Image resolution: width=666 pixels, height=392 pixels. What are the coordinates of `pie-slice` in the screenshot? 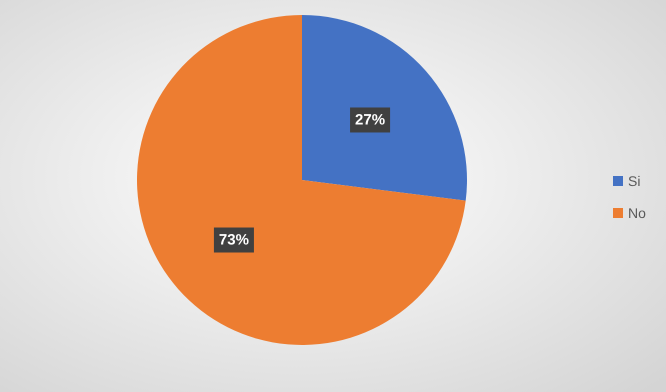 It's located at (384, 108).